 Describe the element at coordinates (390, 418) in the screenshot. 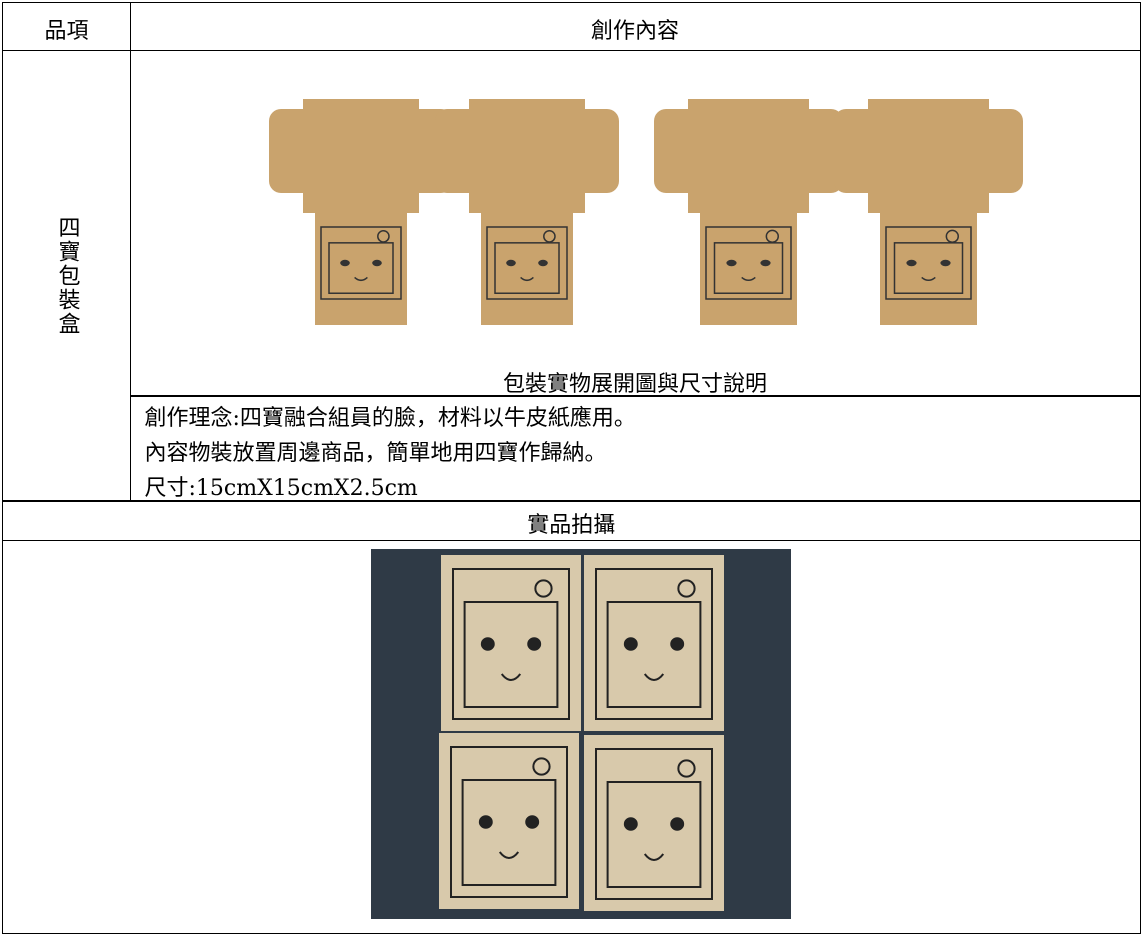

I see `concept-line: 創作理念:四寶融合組員的臉，材料以牛皮紙應用。` at that location.